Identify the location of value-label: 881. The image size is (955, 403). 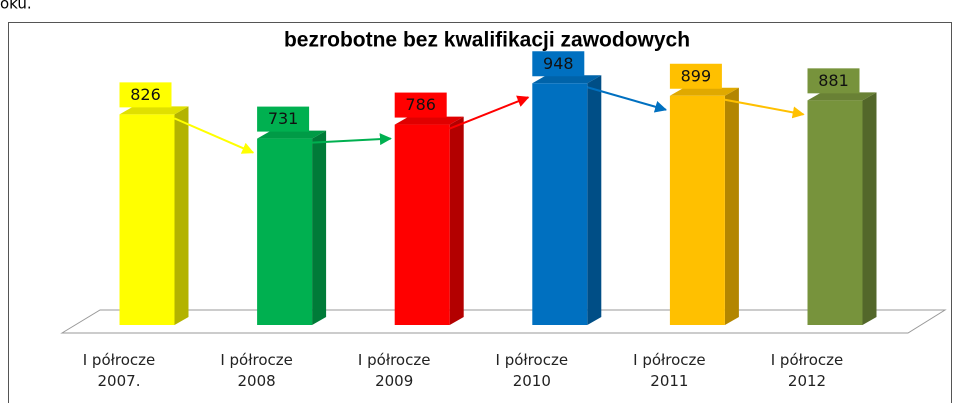
(833, 80).